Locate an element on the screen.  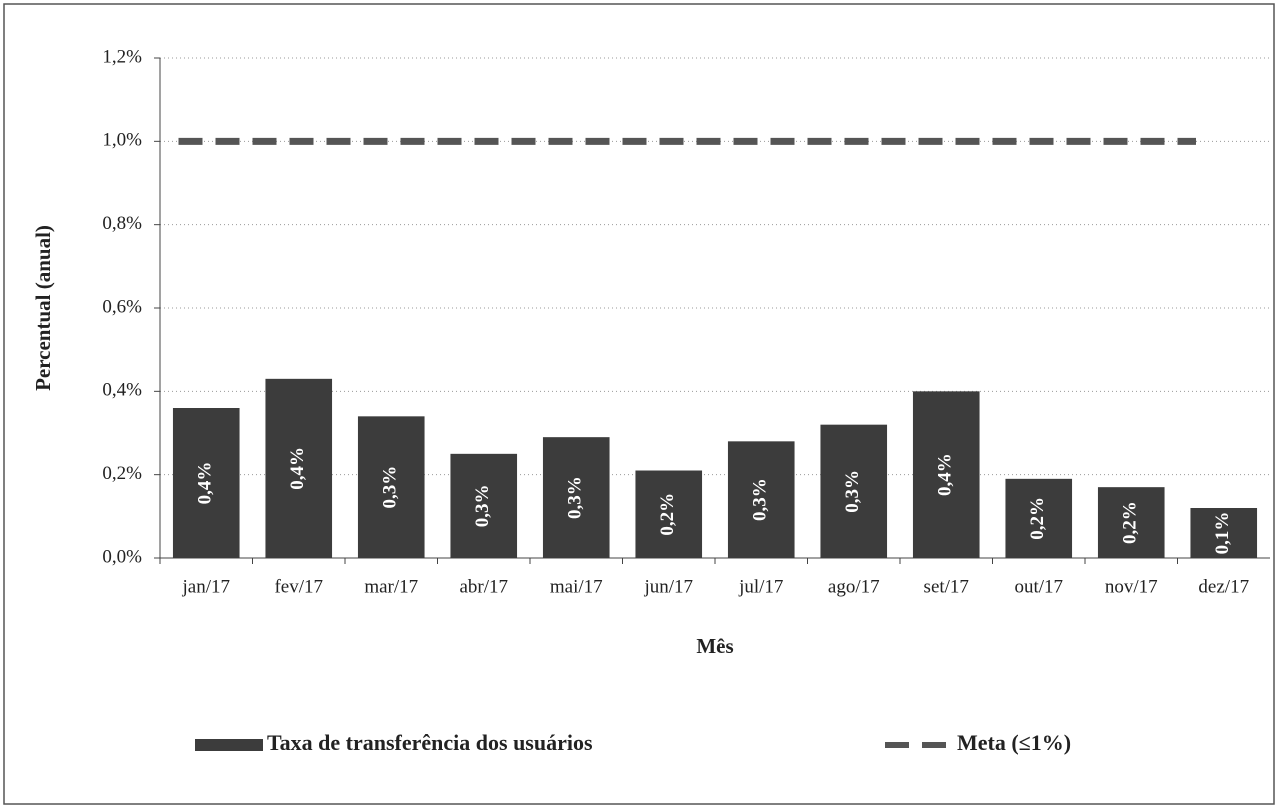
x-tick-label: set/17 is located at coordinates (946, 586).